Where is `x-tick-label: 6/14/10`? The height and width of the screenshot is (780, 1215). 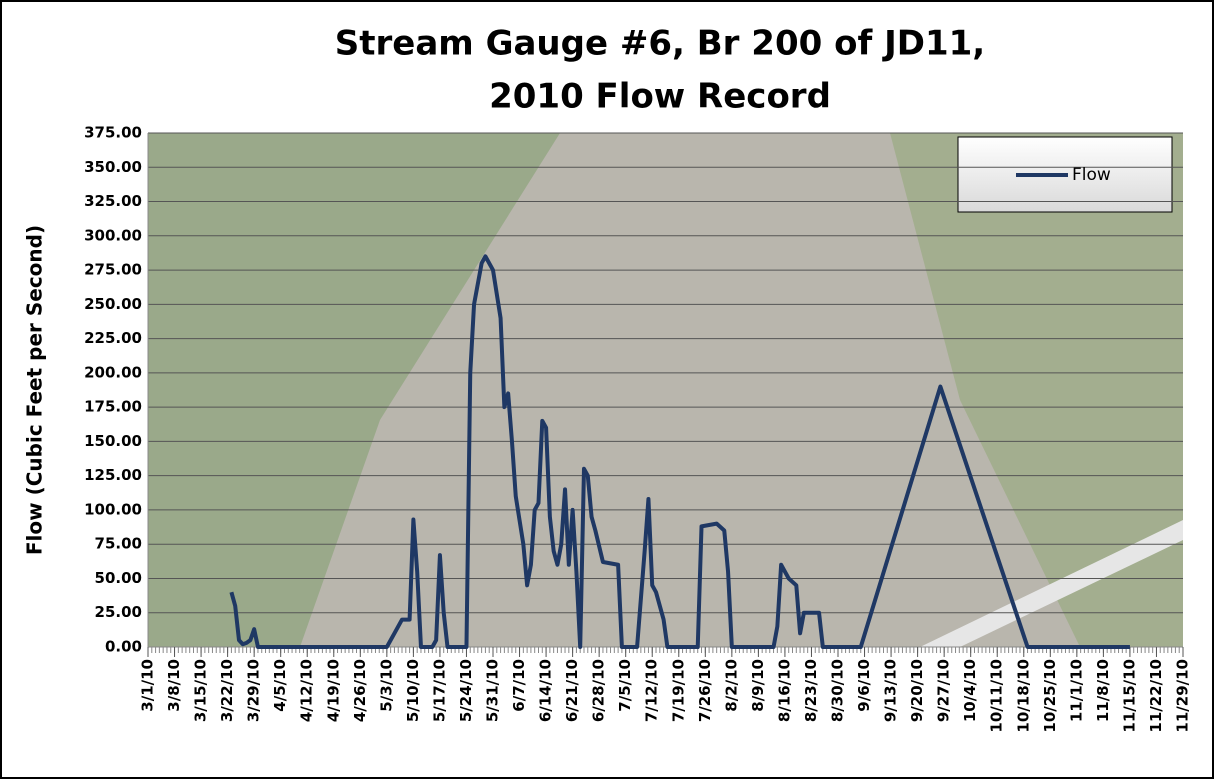 x-tick-label: 6/14/10 is located at coordinates (546, 690).